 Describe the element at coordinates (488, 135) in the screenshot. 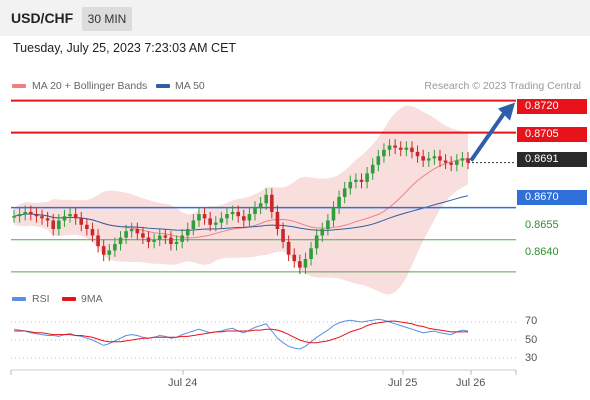

I see `projection-arrow` at that location.